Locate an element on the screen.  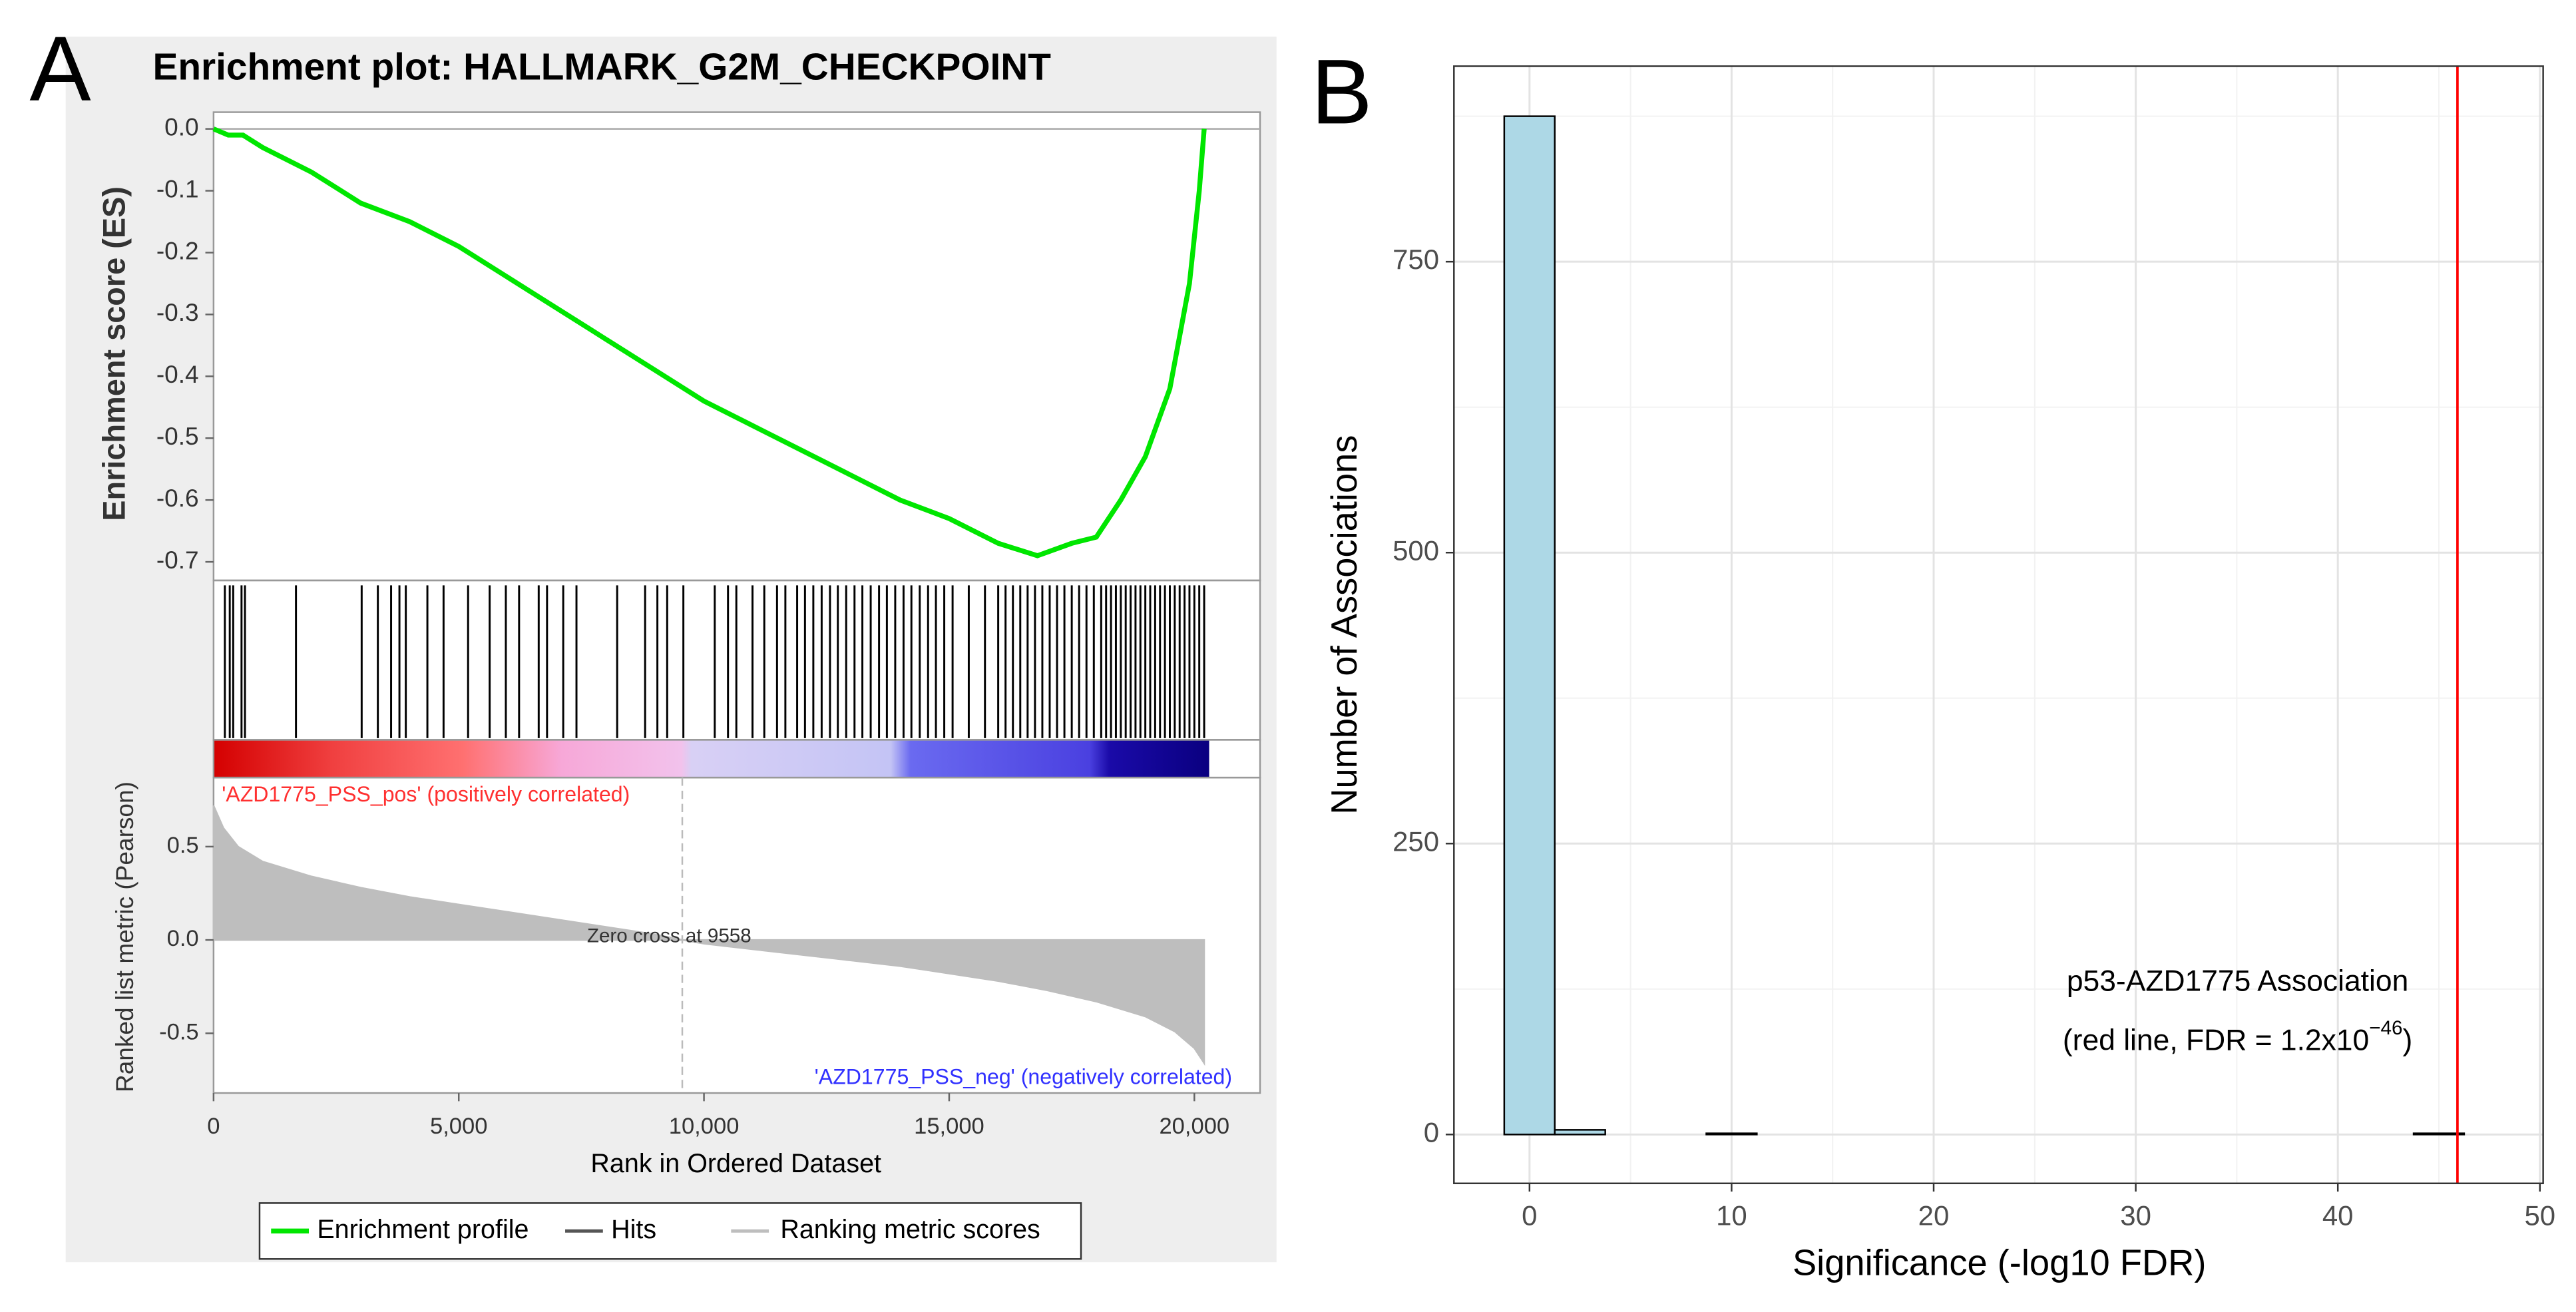
y-tick-label: -0.4 is located at coordinates (177, 374).